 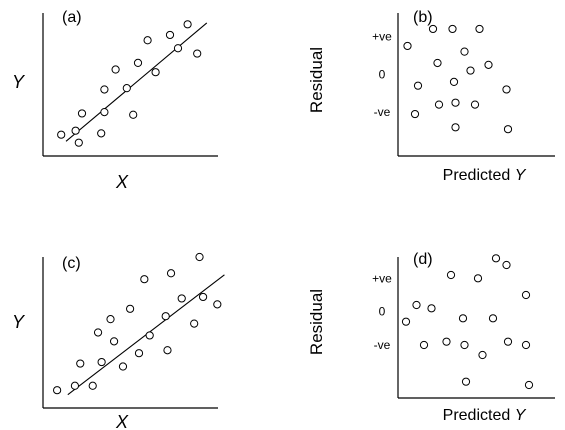 I want to click on x-axis-label-symbol: Y, so click(x=521, y=175).